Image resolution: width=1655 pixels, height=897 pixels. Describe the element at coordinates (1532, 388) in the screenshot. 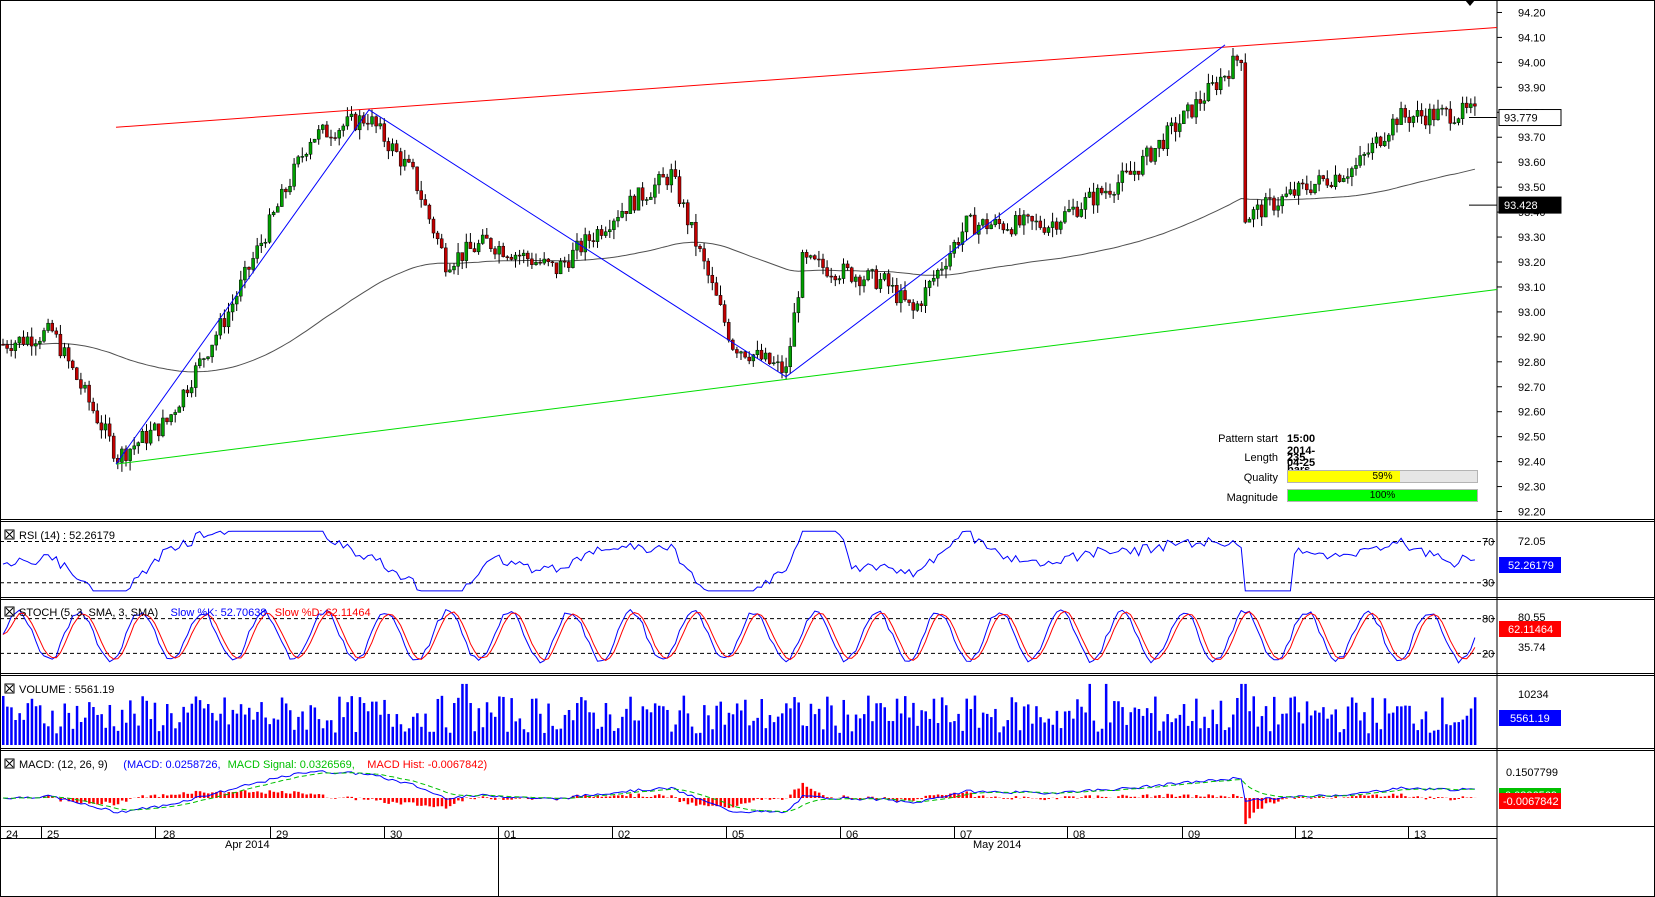

I see `y-tick-label-15: 92.70` at that location.